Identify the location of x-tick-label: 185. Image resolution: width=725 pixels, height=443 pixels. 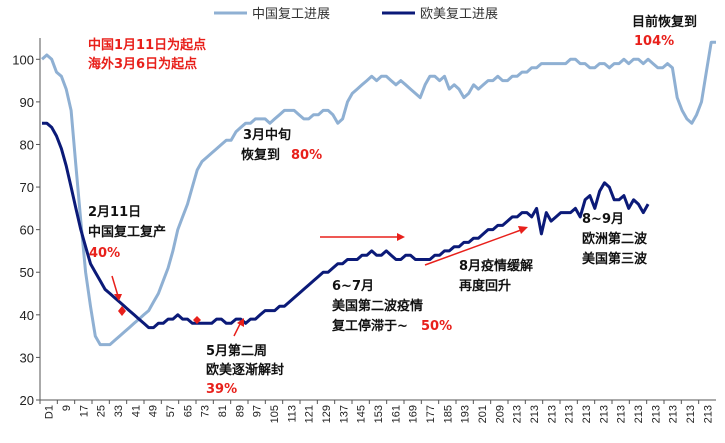
(448, 414).